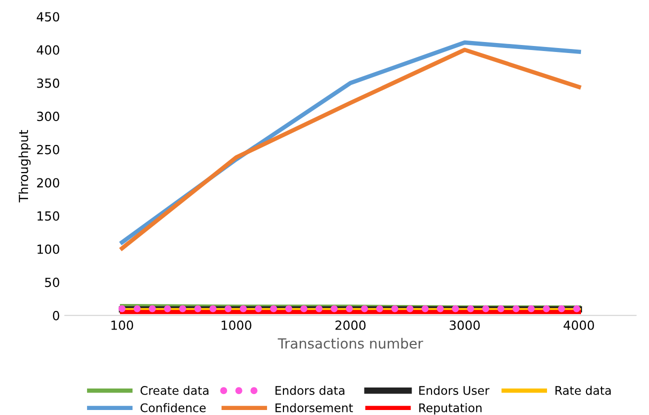 This screenshot has width=649, height=415. What do you see at coordinates (48, 149) in the screenshot?
I see `y-tick-label: 250` at bounding box center [48, 149].